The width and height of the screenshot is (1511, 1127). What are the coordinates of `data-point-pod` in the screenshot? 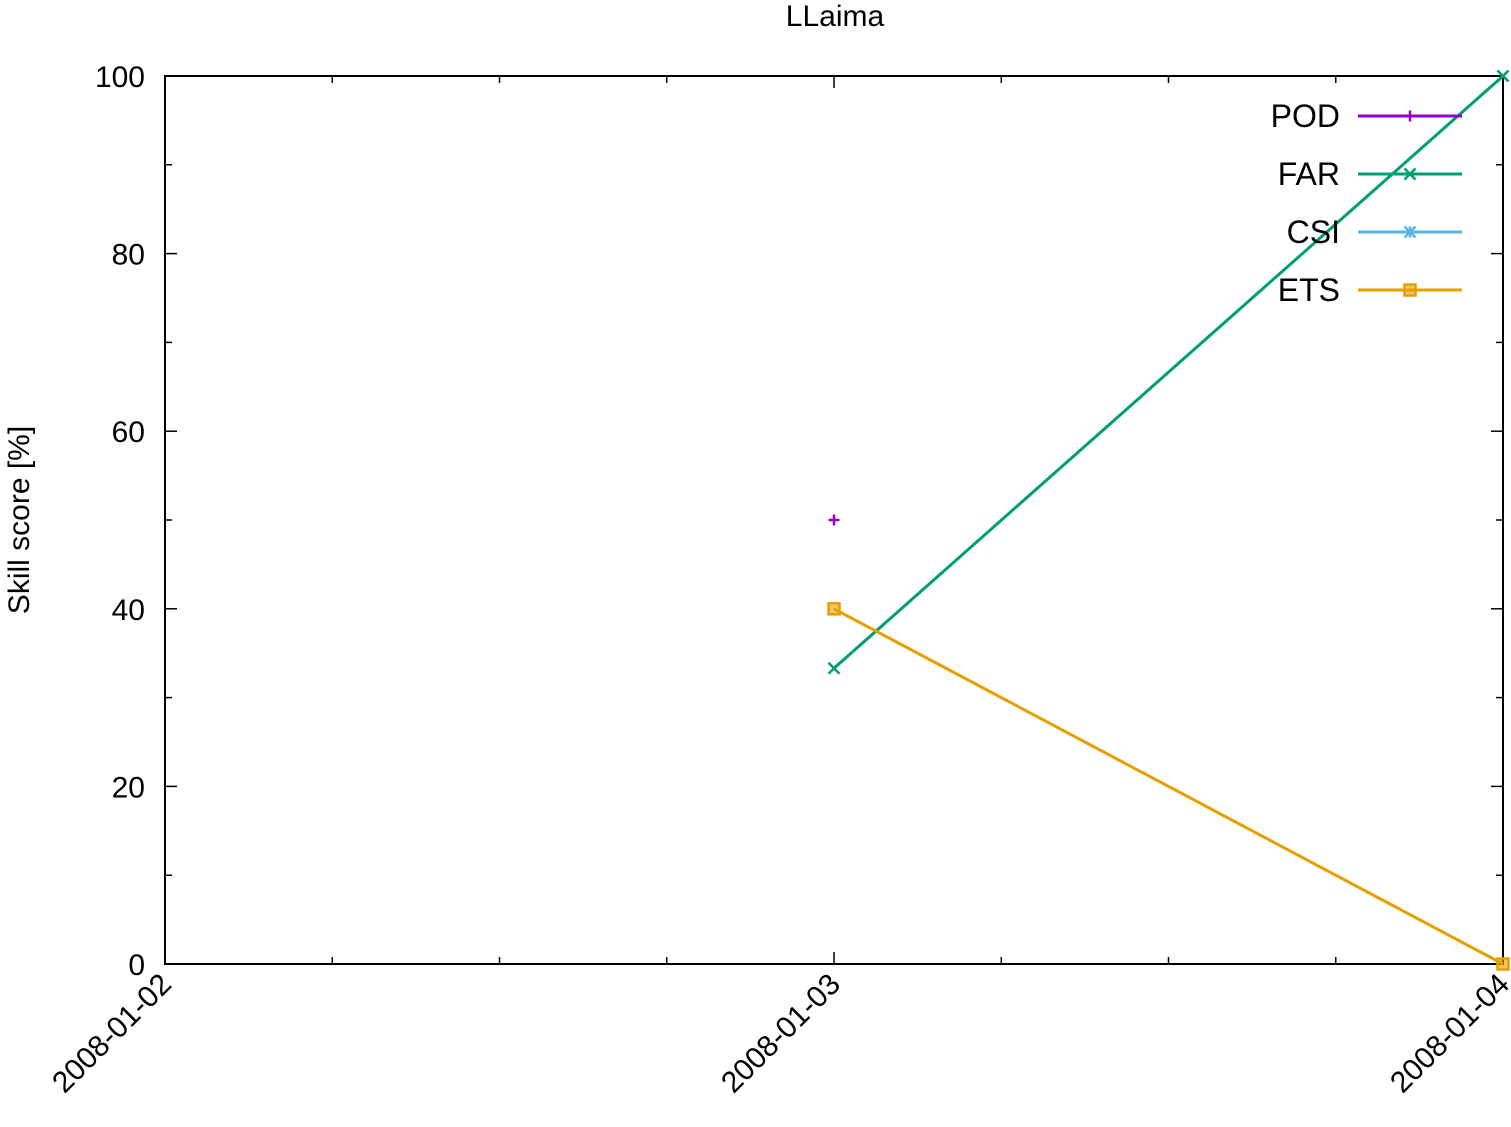 It's located at (834, 520).